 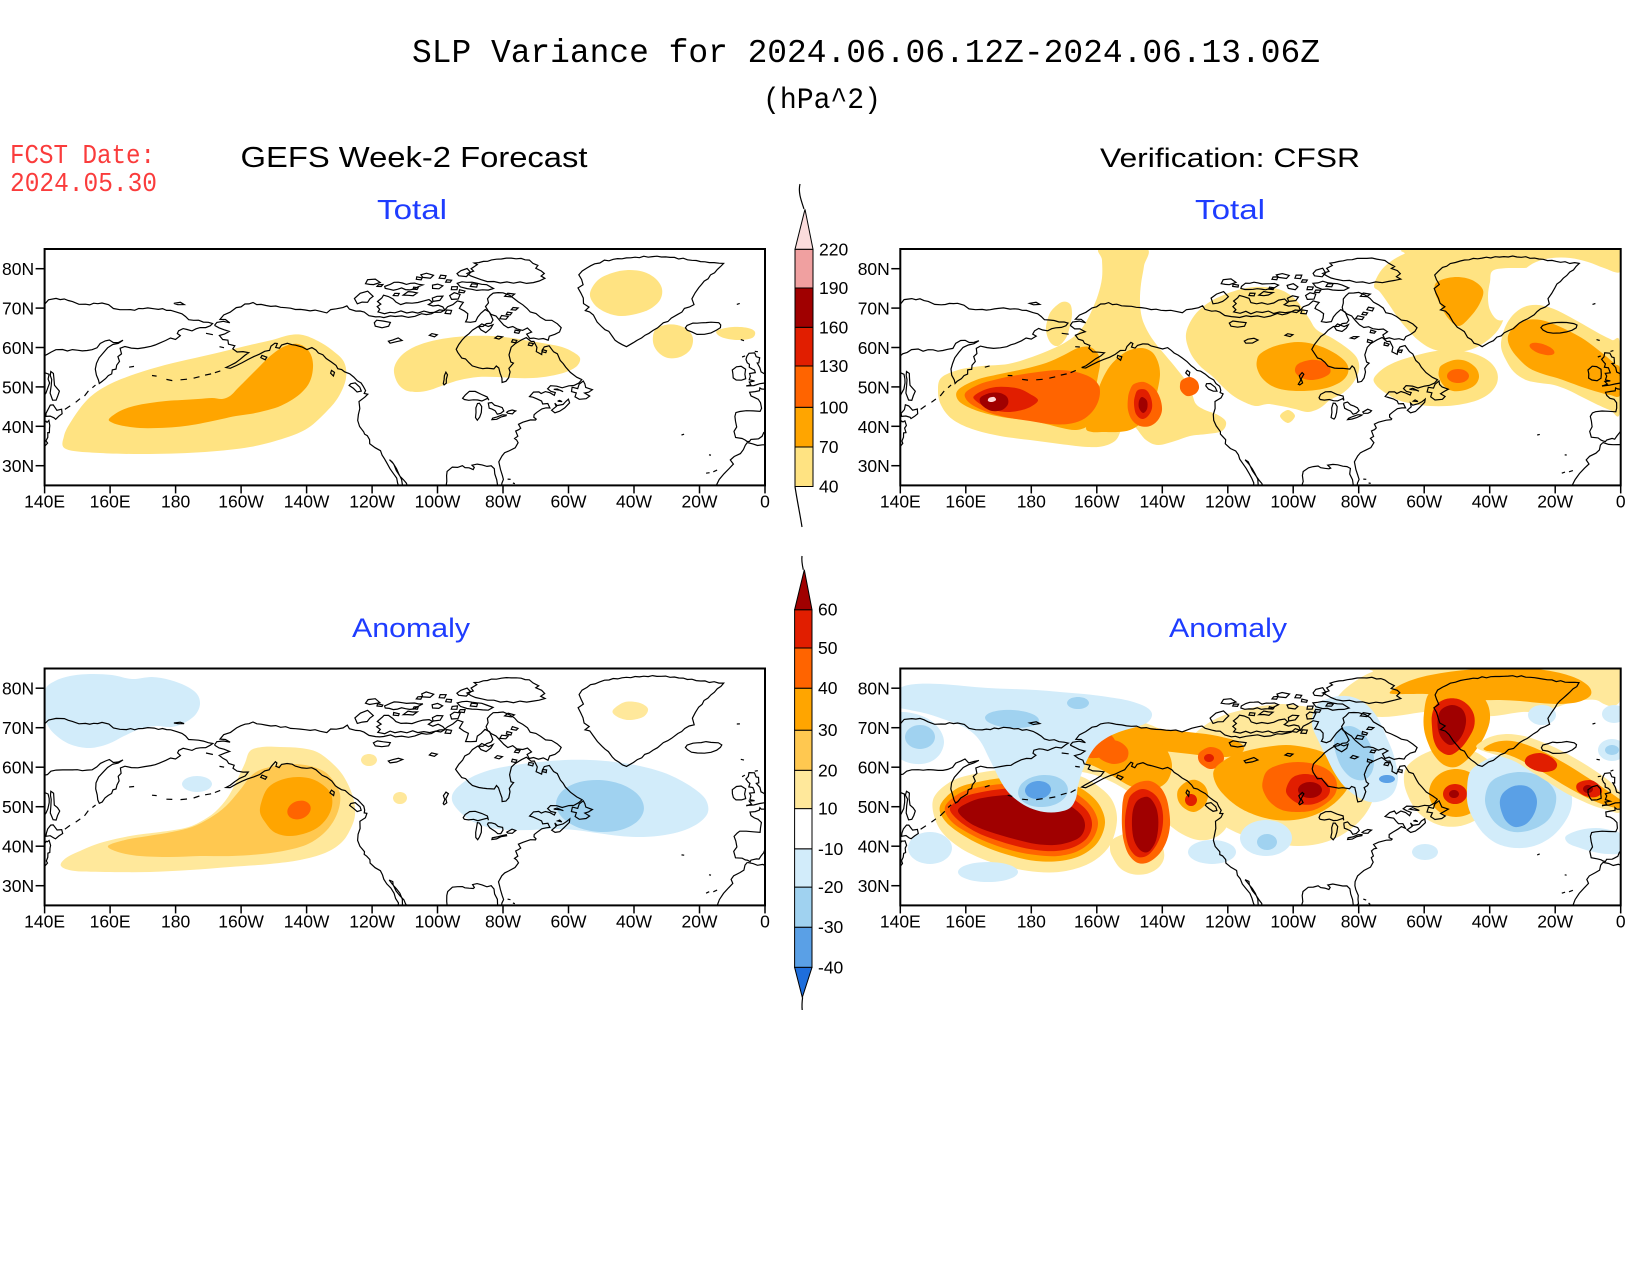 What do you see at coordinates (831, 927) in the screenshot?
I see `svg-text: -30` at bounding box center [831, 927].